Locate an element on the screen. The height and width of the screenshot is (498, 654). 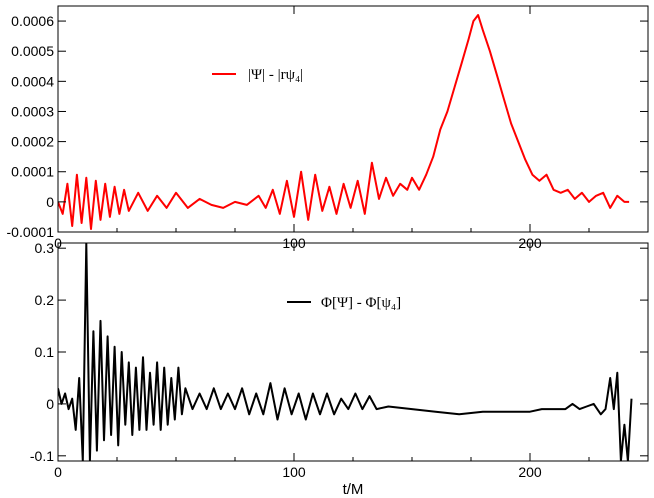
bottom-y-tick-label: -0.1 is located at coordinates (42, 456).